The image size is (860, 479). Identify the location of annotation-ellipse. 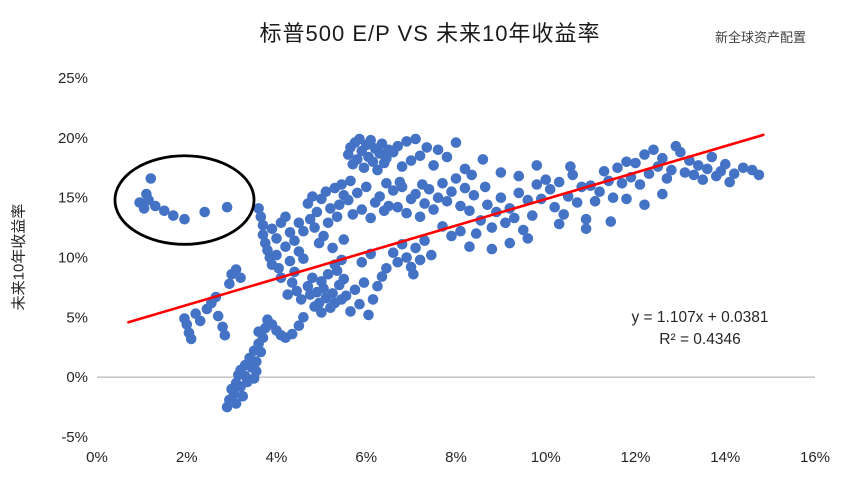
(184, 200).